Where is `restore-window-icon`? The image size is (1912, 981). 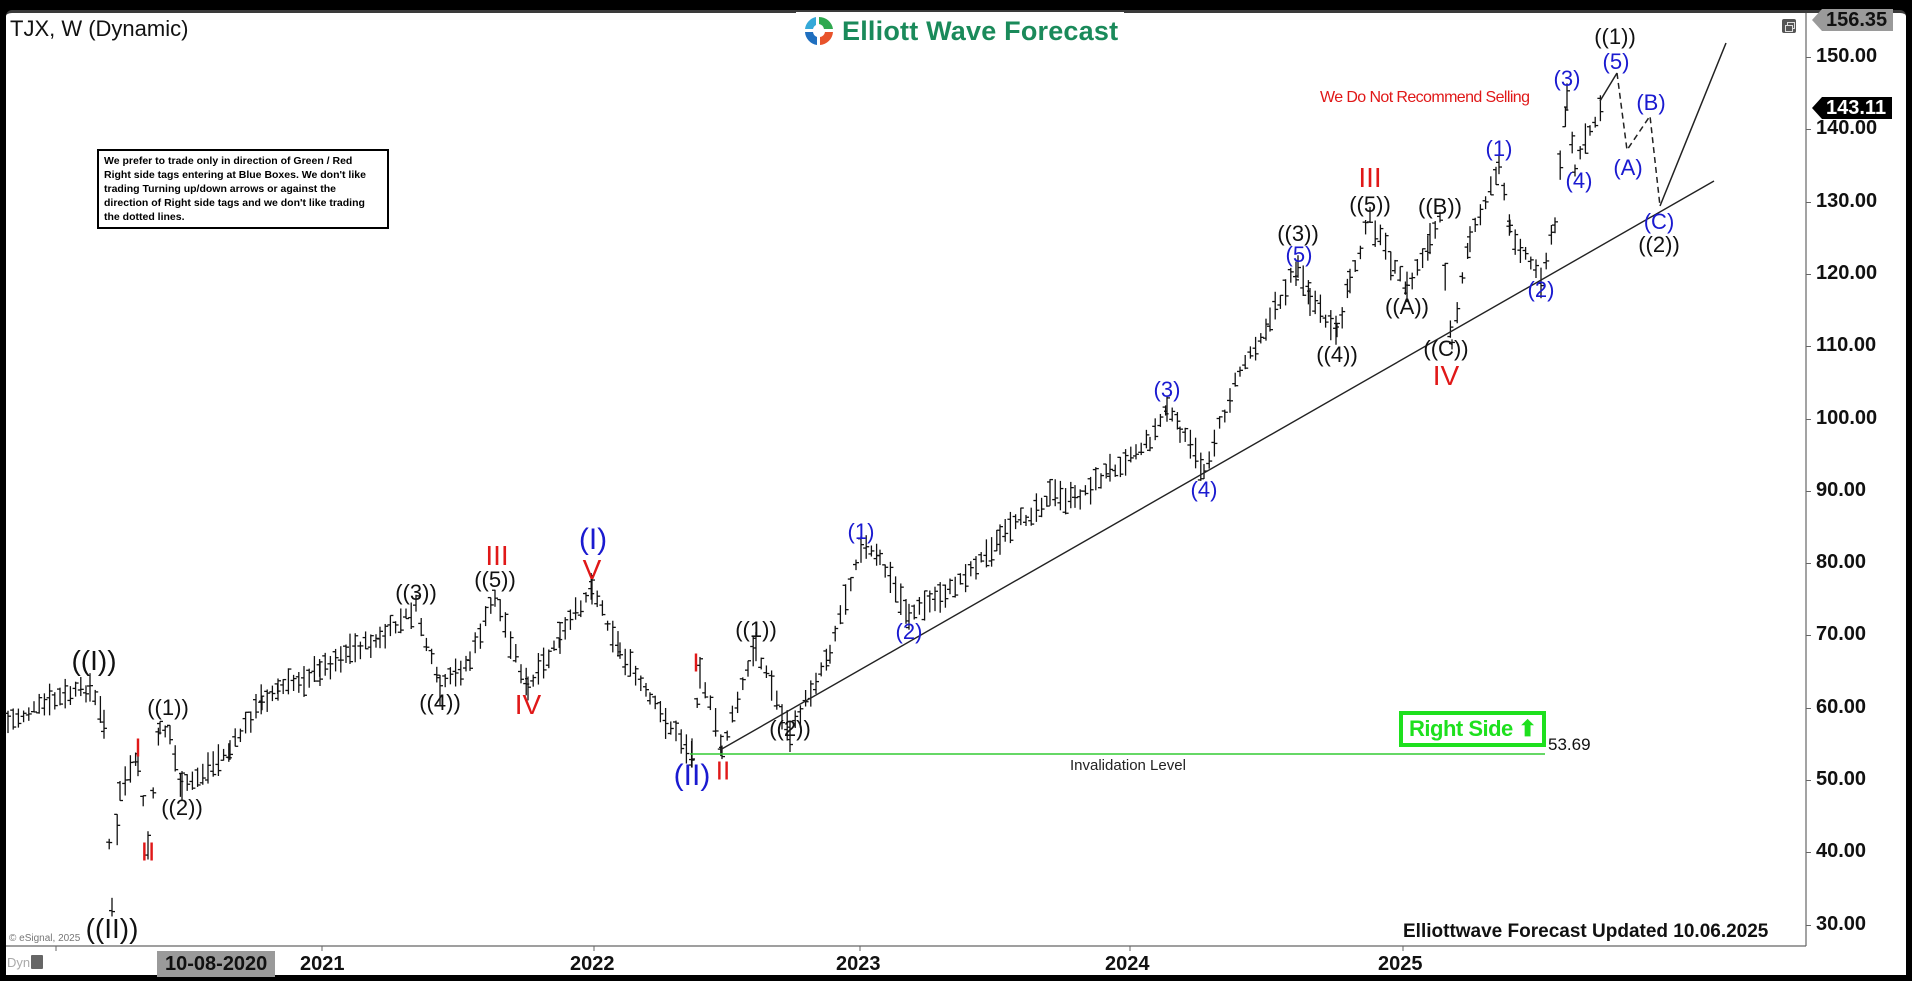 restore-window-icon is located at coordinates (1789, 26).